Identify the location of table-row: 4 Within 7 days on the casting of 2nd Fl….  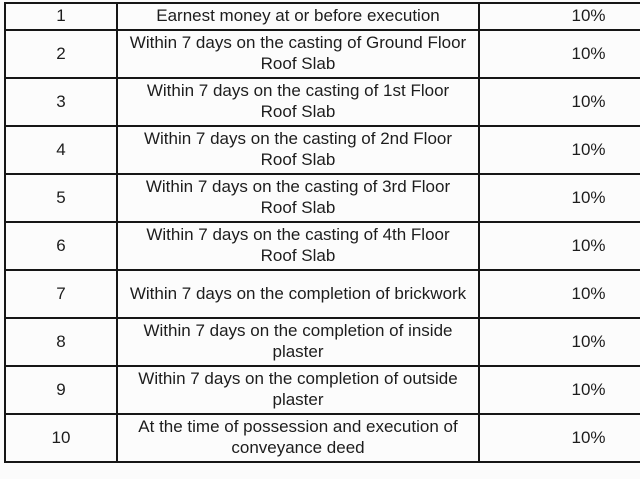
(322, 150).